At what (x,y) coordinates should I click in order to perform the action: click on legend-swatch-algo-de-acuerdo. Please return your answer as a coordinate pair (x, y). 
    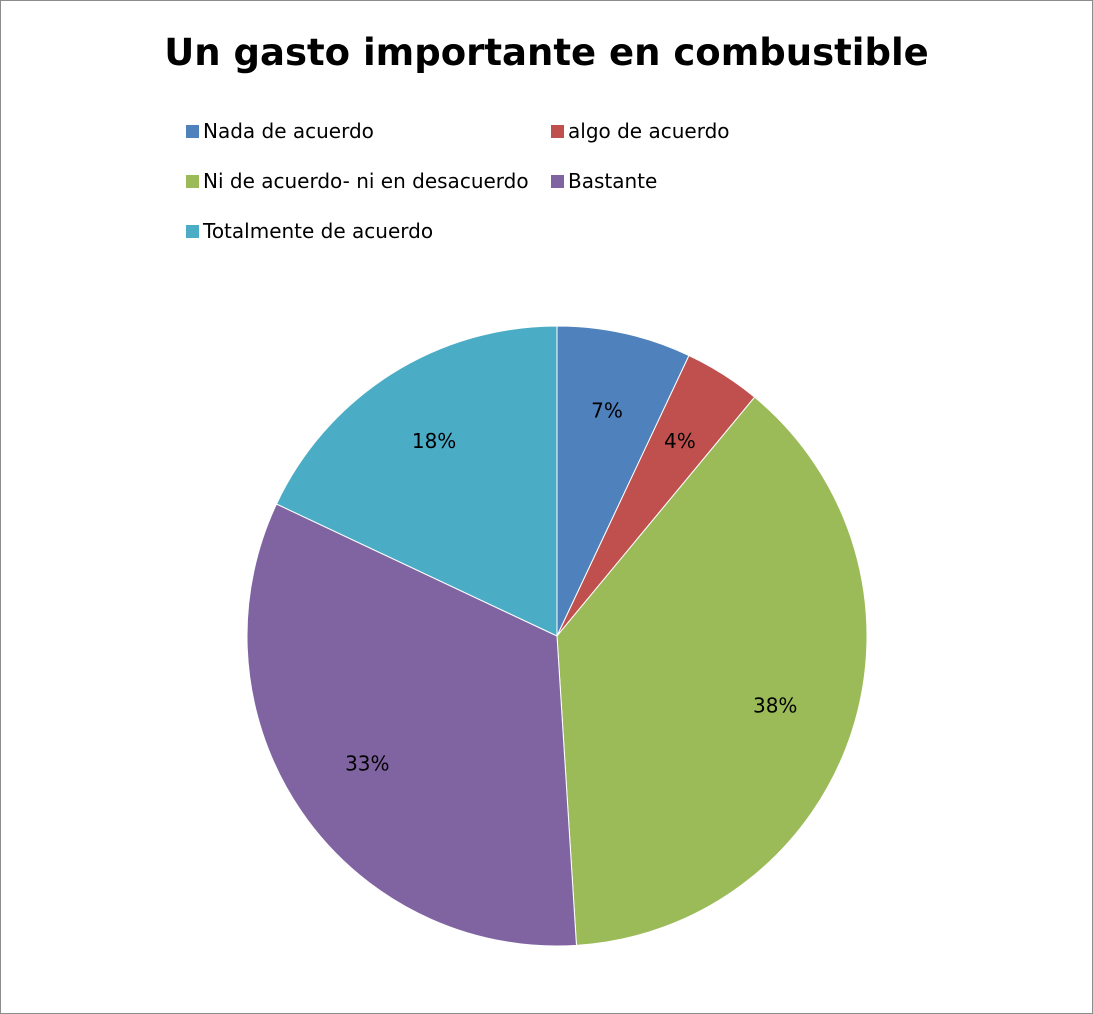
    Looking at the image, I should click on (557, 131).